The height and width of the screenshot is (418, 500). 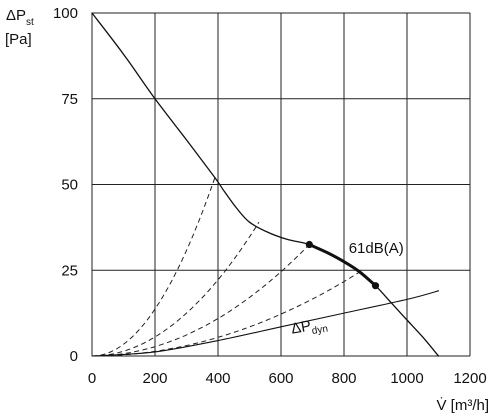 I want to click on x-tick-label: 1000, so click(x=406, y=378).